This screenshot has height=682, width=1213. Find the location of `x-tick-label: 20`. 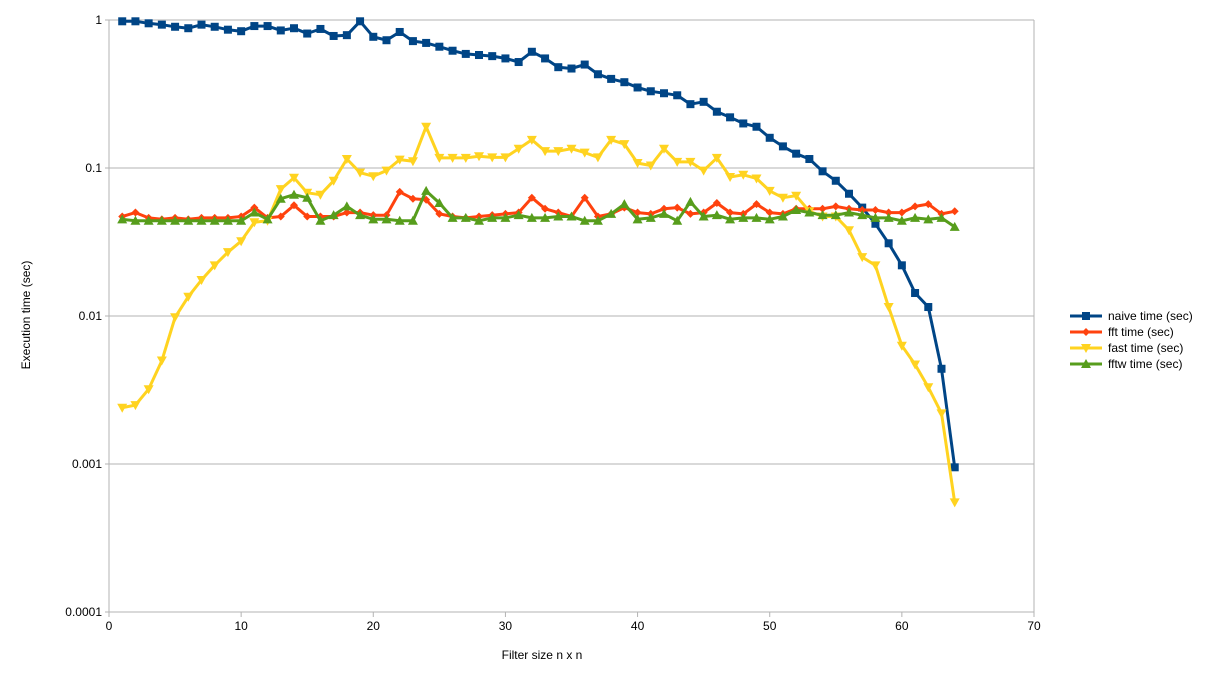

x-tick-label: 20 is located at coordinates (374, 626).